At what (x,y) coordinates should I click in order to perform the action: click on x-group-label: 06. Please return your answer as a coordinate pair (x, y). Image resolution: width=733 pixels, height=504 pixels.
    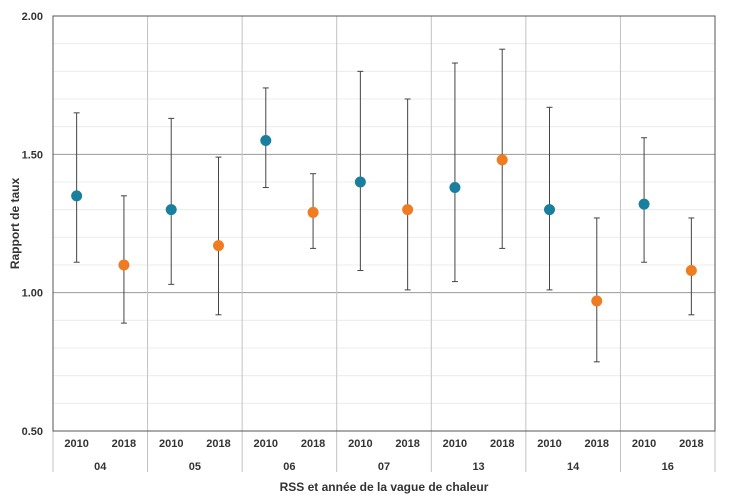
    Looking at the image, I should click on (289, 467).